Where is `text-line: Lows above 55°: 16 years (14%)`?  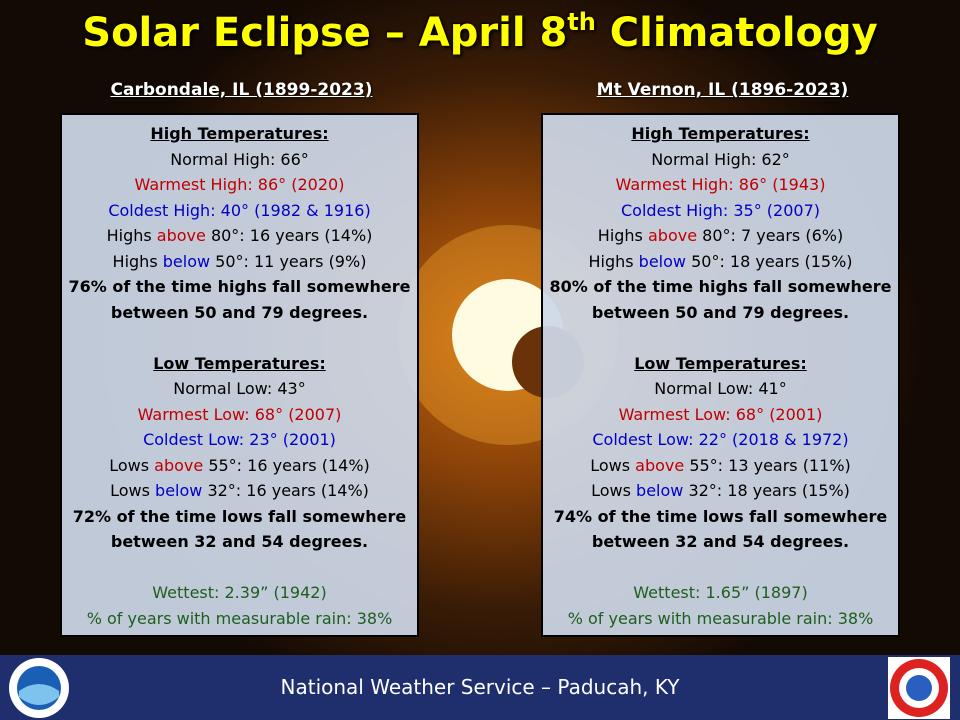
text-line: Lows above 55°: 16 years (14%) is located at coordinates (239, 466).